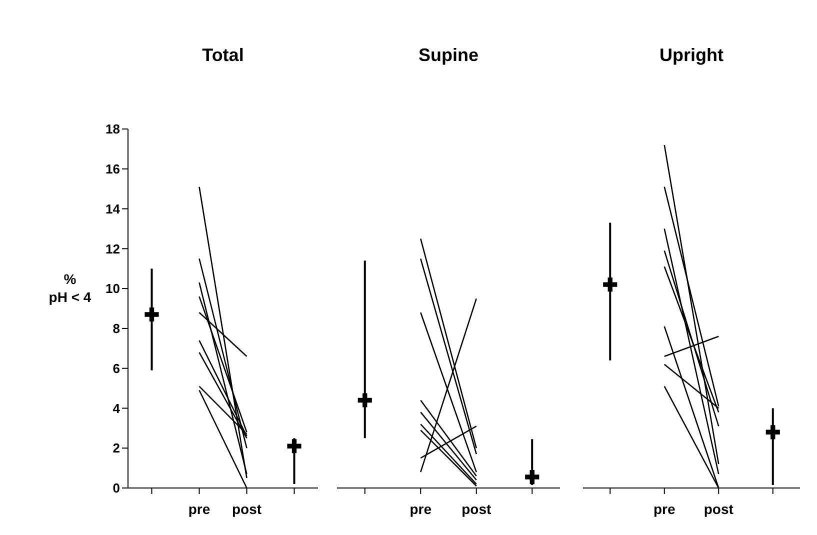 The height and width of the screenshot is (535, 817). I want to click on y-tick-label: 16, so click(113, 169).